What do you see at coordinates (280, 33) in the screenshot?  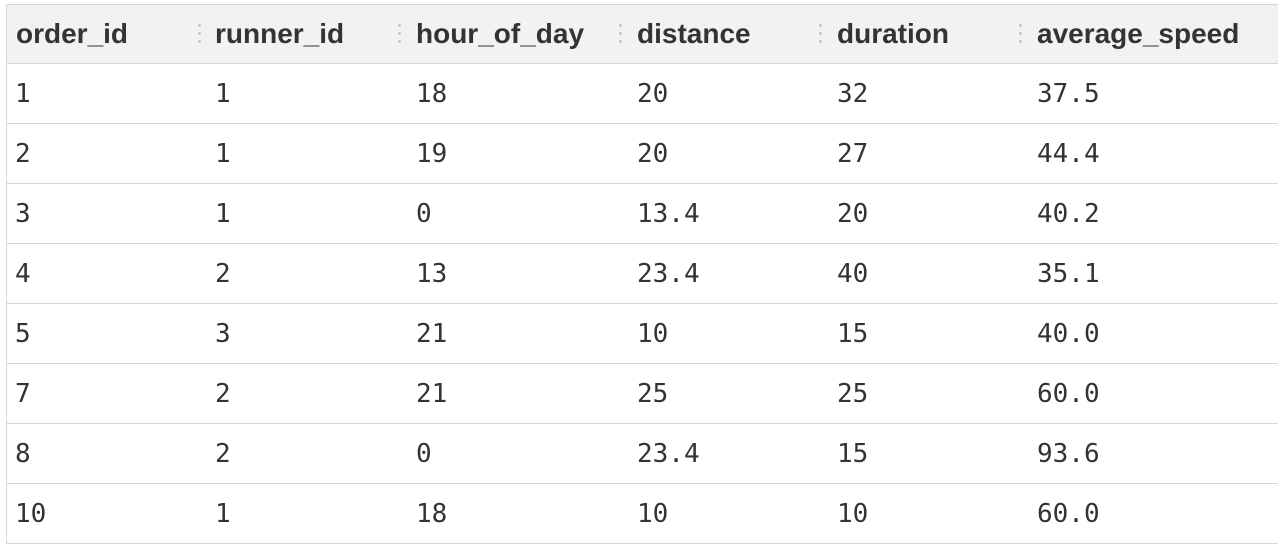 I see `column-header-label: runner_id` at bounding box center [280, 33].